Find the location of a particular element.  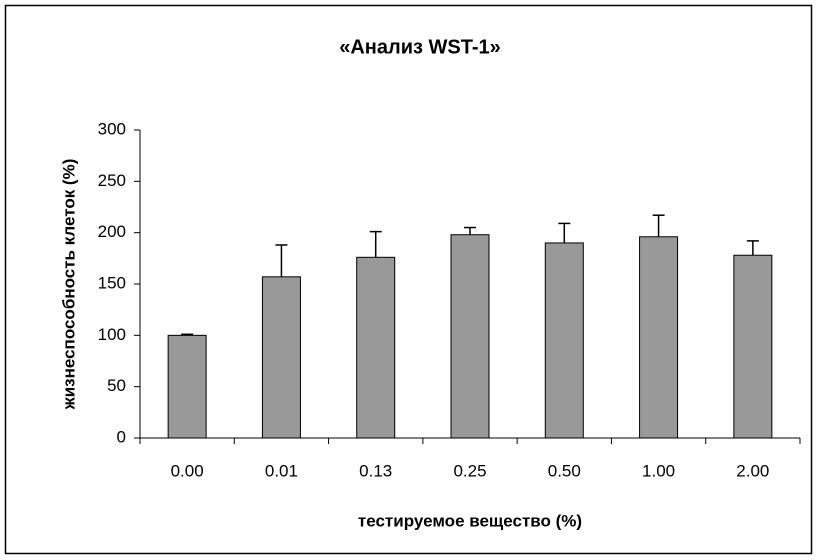

y-tick-label: 250 is located at coordinates (112, 180).